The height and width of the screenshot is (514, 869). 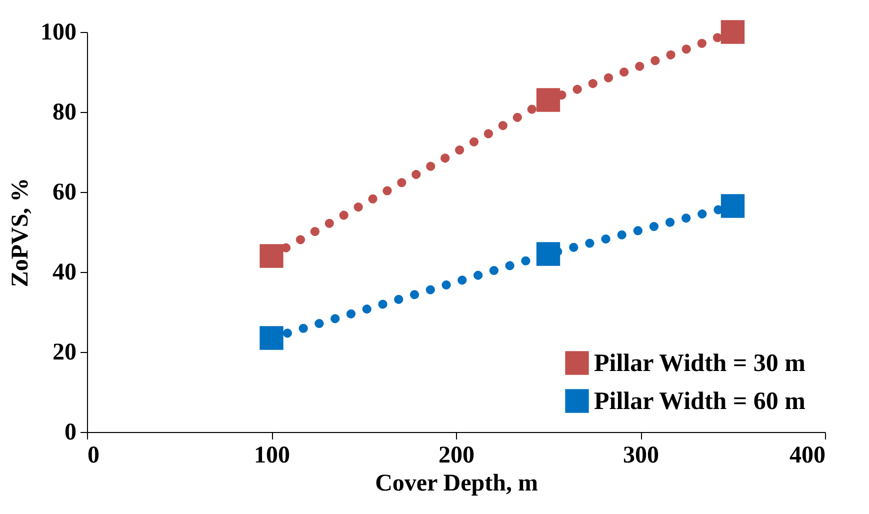 What do you see at coordinates (64, 113) in the screenshot?
I see `y-tick-label: 80` at bounding box center [64, 113].